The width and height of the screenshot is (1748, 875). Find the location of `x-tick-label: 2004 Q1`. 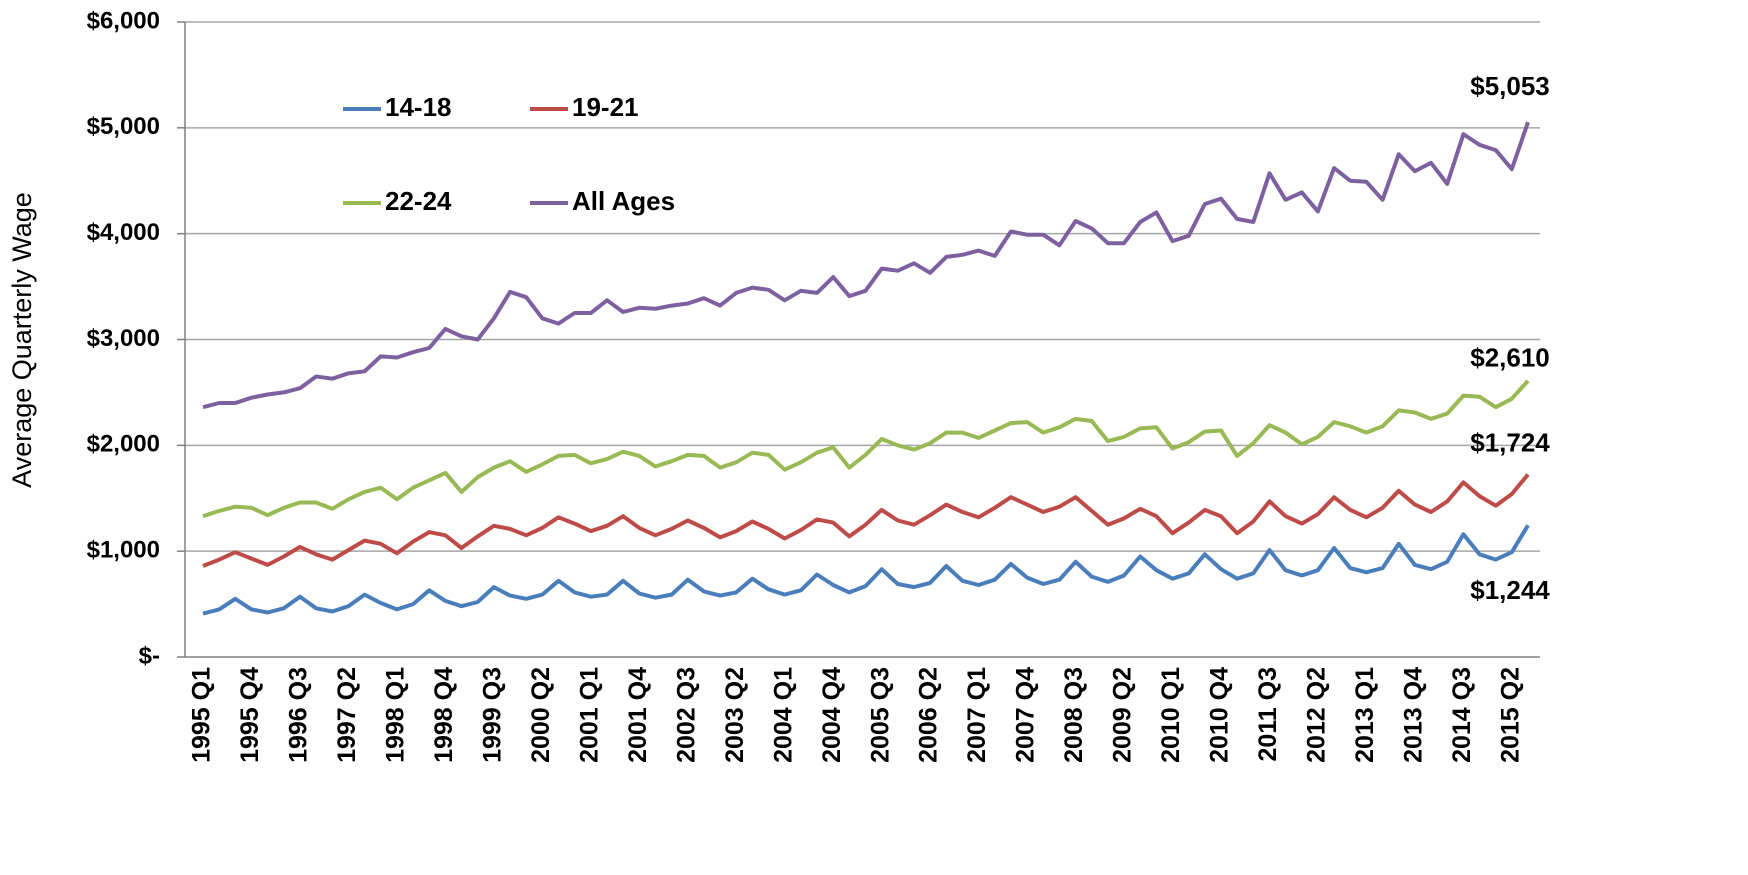

x-tick-label: 2004 Q1 is located at coordinates (783, 715).